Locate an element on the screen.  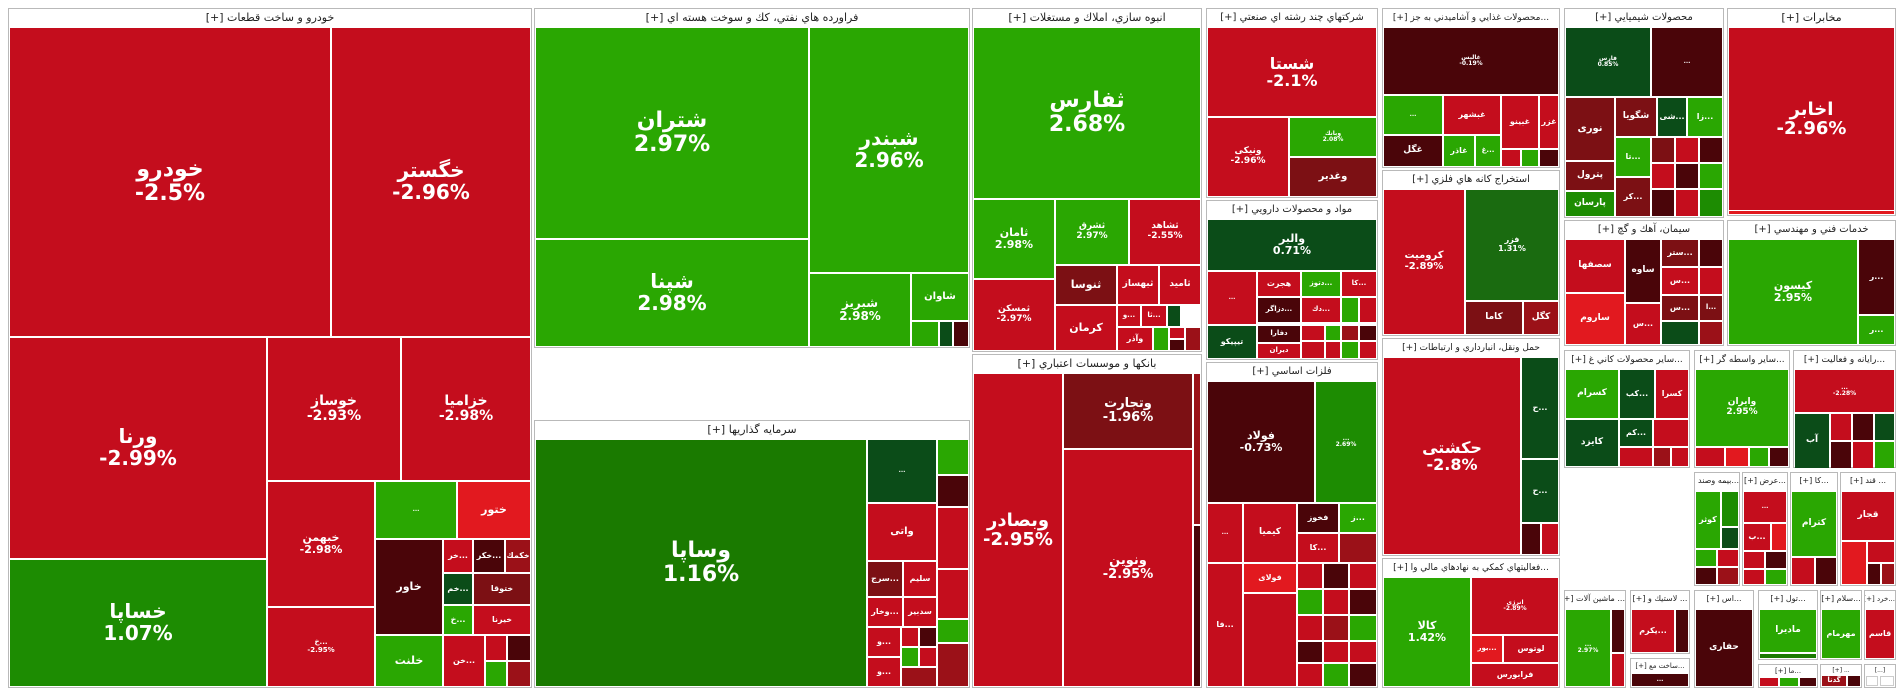
tile-auto-ختور: ختور is located at coordinates (494, 510).